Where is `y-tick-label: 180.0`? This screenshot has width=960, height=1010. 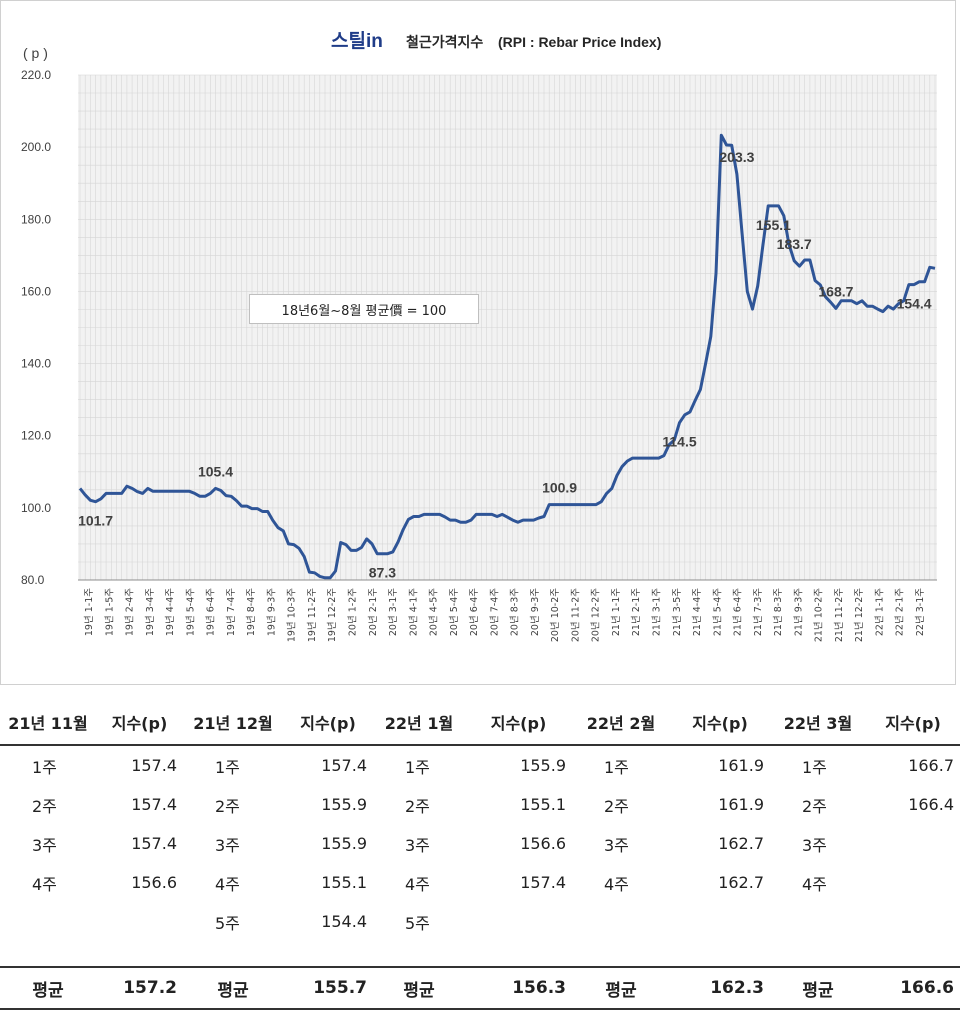 y-tick-label: 180.0 is located at coordinates (36, 219).